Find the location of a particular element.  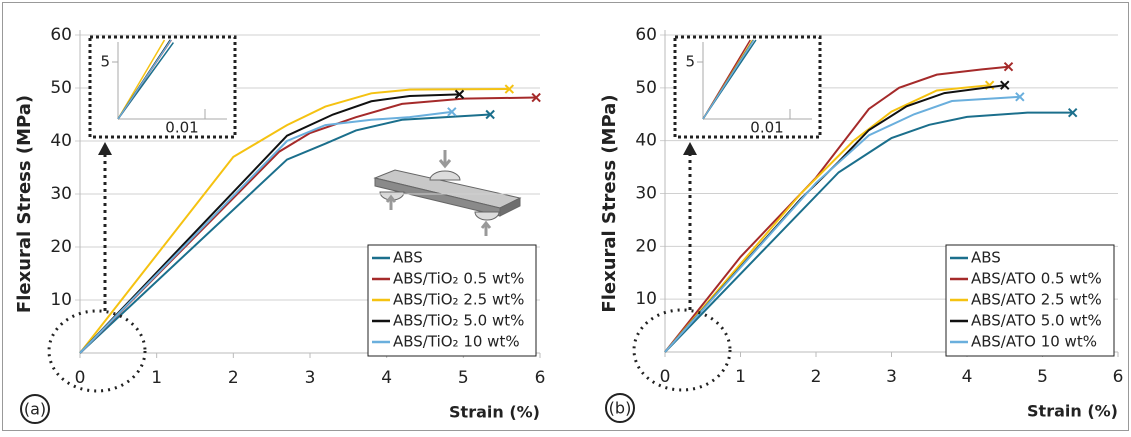

legend-label: ABS/ATO 5.0 wt% is located at coordinates (1036, 321).